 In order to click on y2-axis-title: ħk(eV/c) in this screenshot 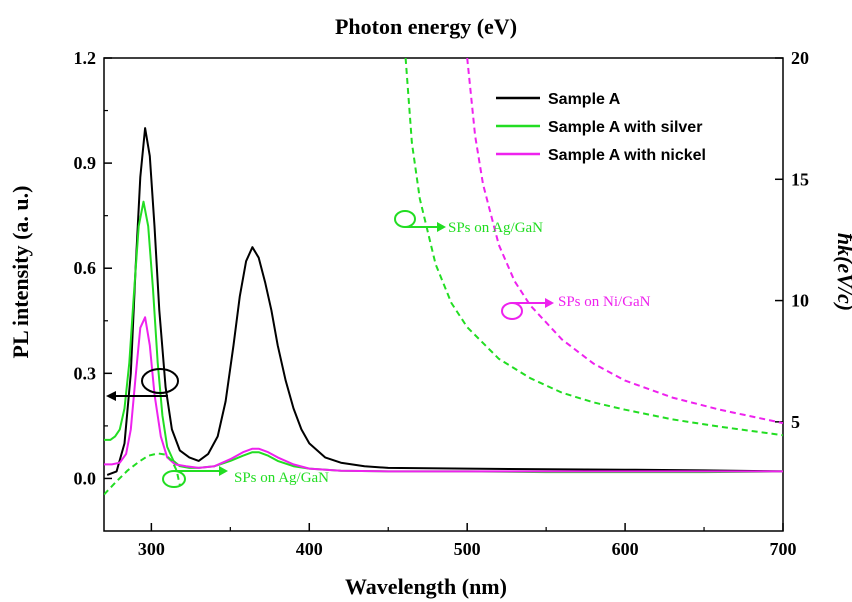, I will do `click(842, 272)`.